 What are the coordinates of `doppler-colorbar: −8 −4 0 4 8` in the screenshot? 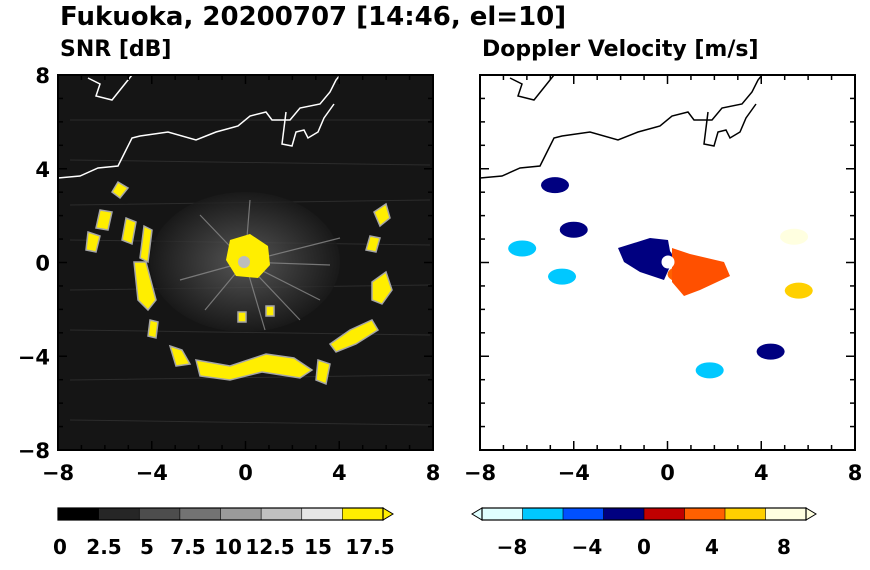 It's located at (644, 533).